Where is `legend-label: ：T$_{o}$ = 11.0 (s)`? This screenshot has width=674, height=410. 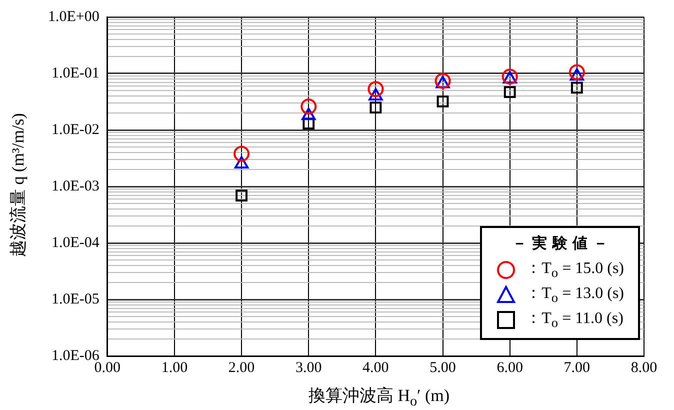
legend-label: ：T$_{o}$ = 11.0 (s) is located at coordinates (575, 320).